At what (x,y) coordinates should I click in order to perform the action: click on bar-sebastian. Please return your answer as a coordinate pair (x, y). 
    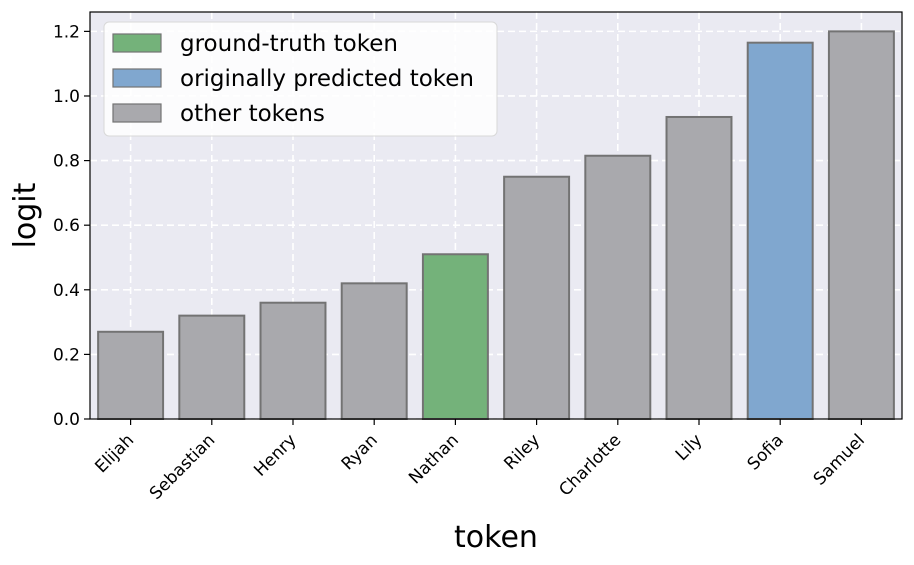
    Looking at the image, I should click on (212, 367).